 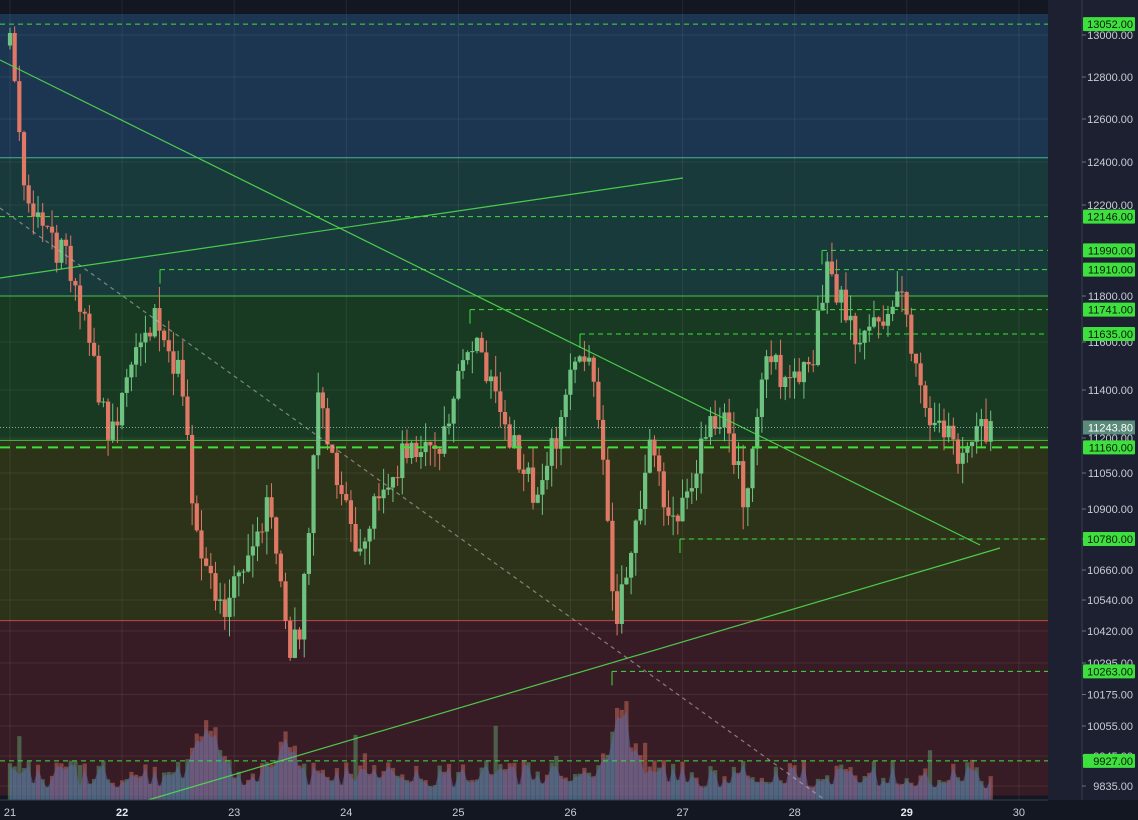 I want to click on y-tick-label: 10540.00, so click(x=1110, y=601).